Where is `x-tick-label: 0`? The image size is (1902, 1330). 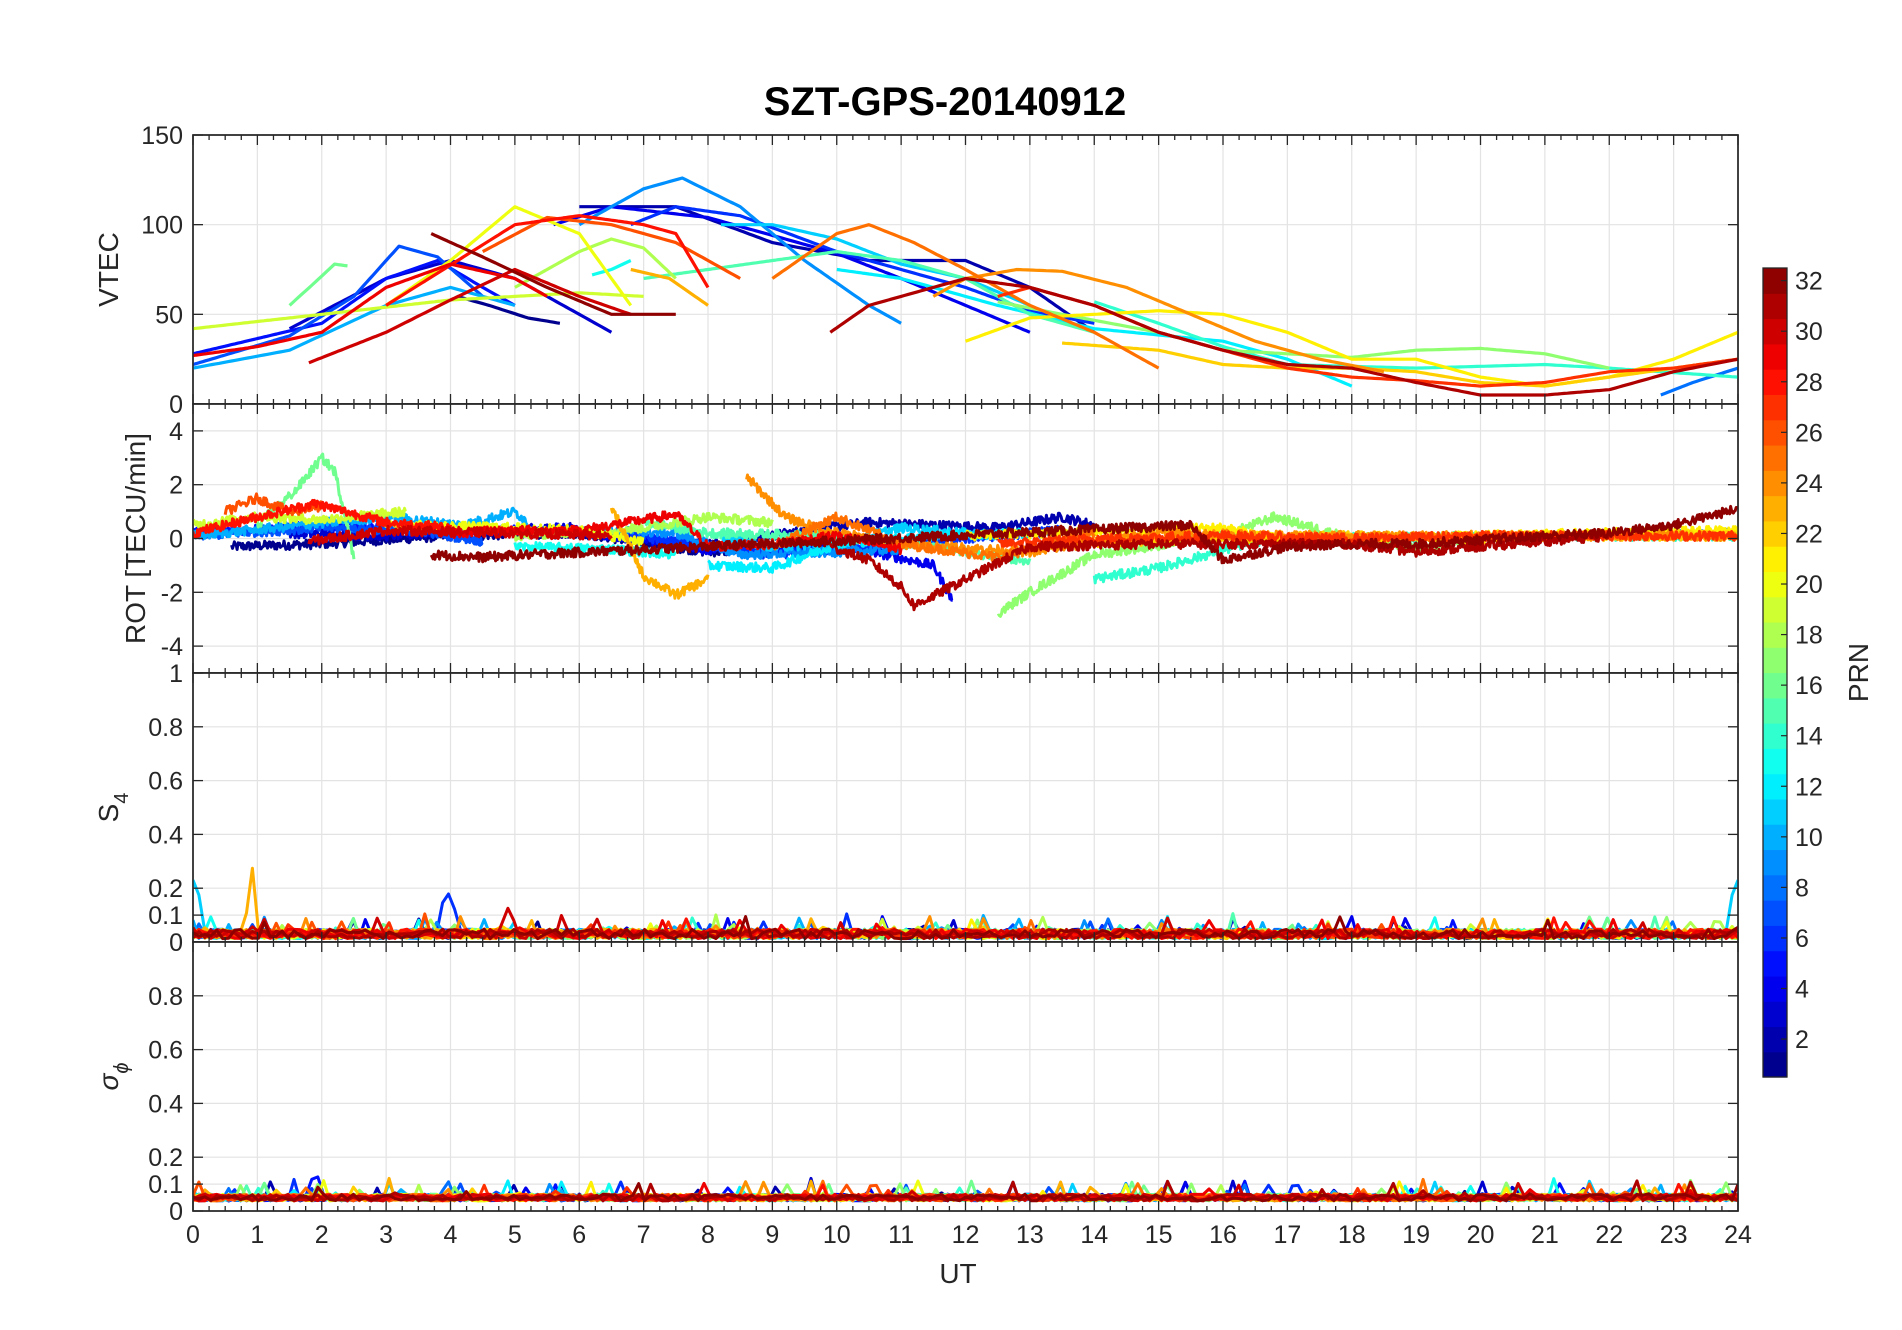 x-tick-label: 0 is located at coordinates (193, 1235).